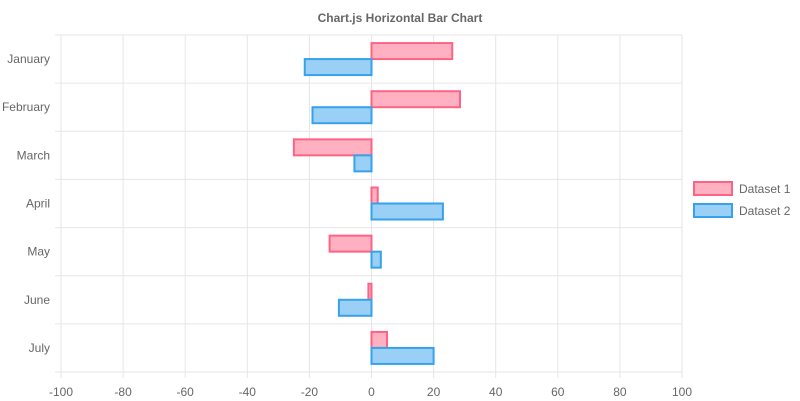 The width and height of the screenshot is (800, 401). I want to click on y-tick-label: June, so click(37, 300).